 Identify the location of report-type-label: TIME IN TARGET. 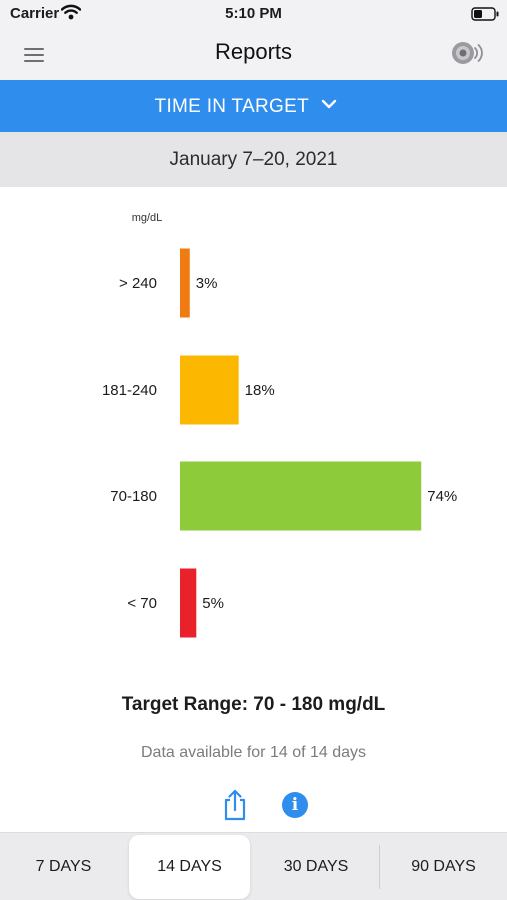
(231, 106).